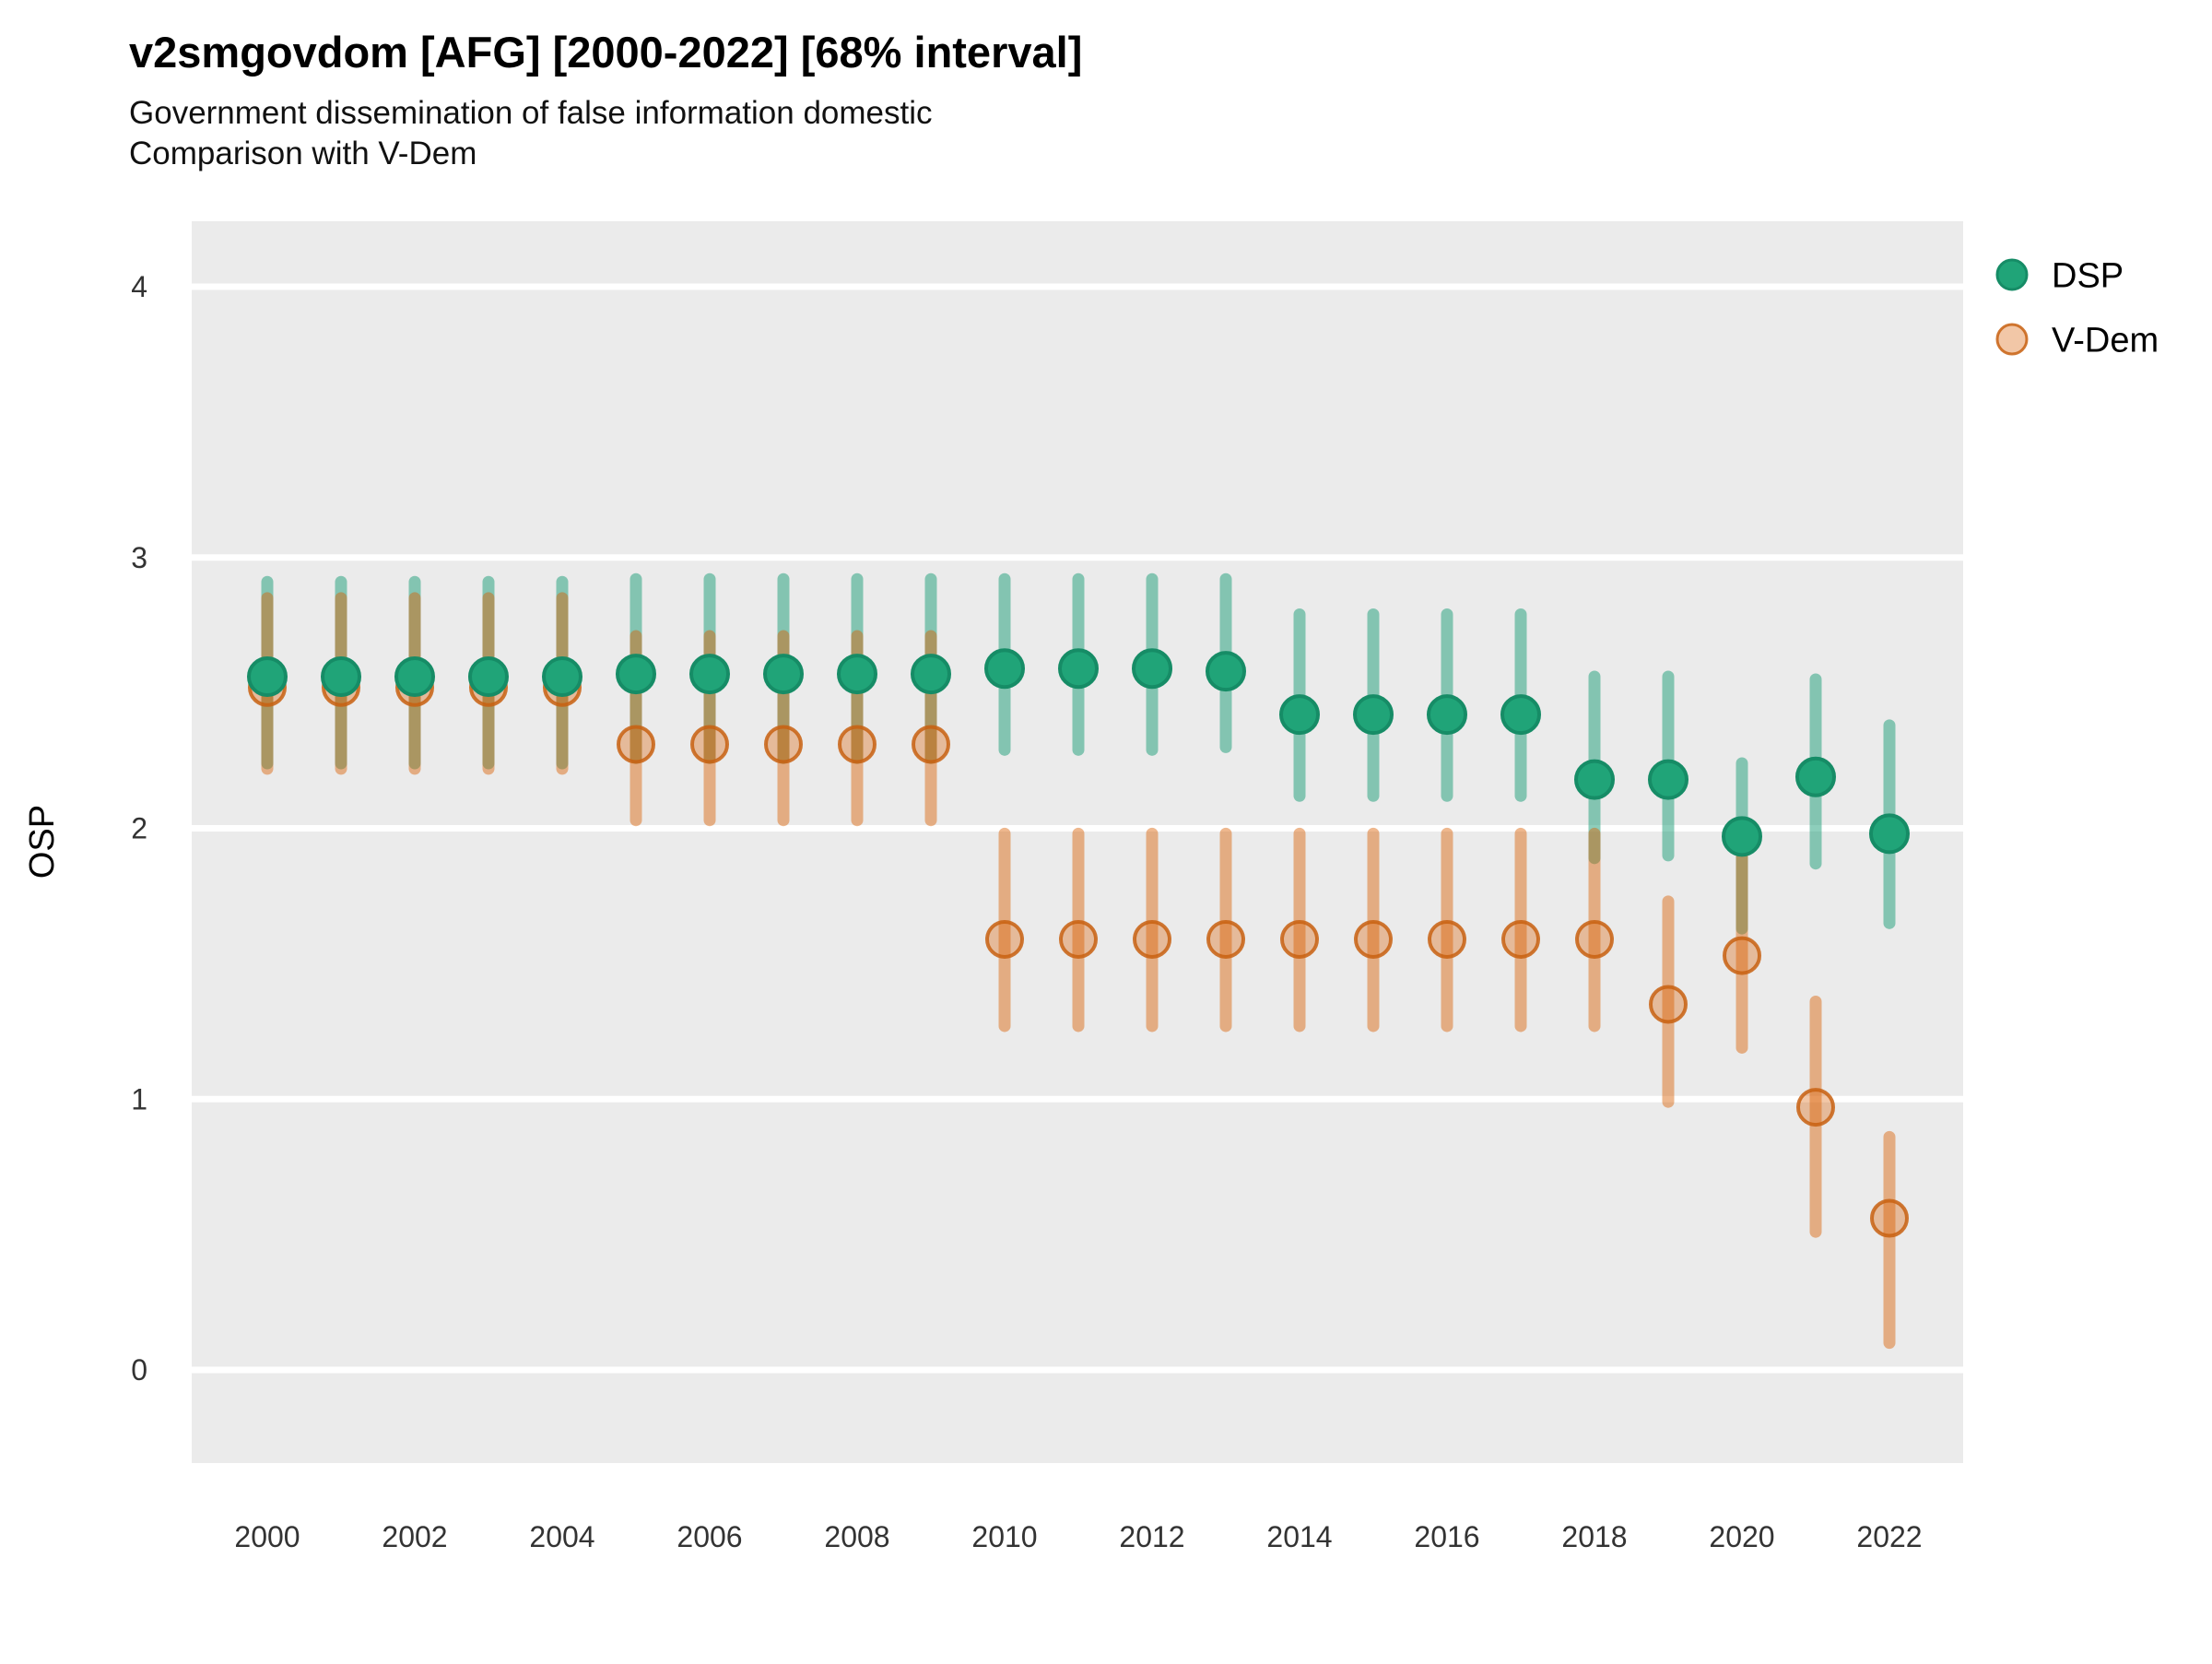 The width and height of the screenshot is (2212, 1664). What do you see at coordinates (139, 1370) in the screenshot?
I see `y-tick-label: 0` at bounding box center [139, 1370].